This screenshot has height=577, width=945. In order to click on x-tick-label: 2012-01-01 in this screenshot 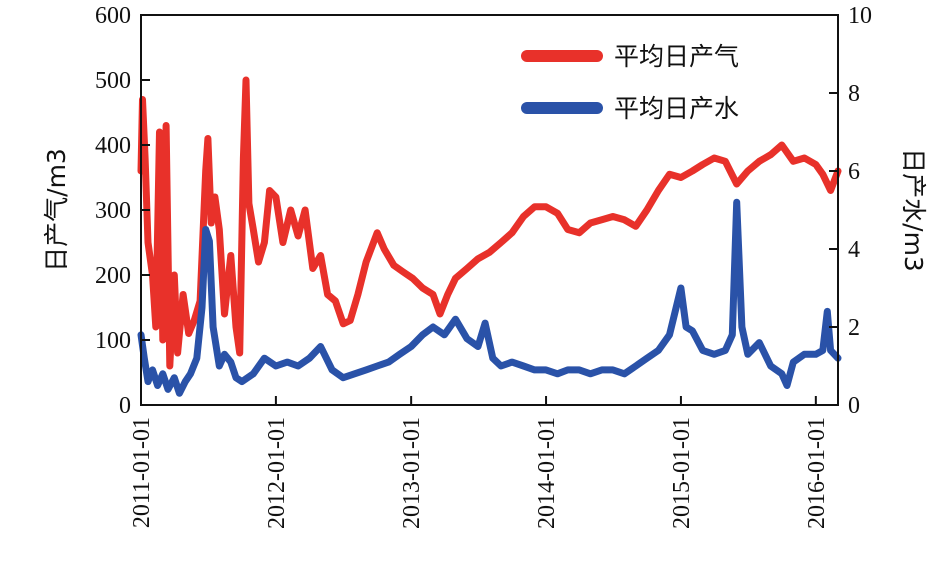, I will do `click(277, 473)`.